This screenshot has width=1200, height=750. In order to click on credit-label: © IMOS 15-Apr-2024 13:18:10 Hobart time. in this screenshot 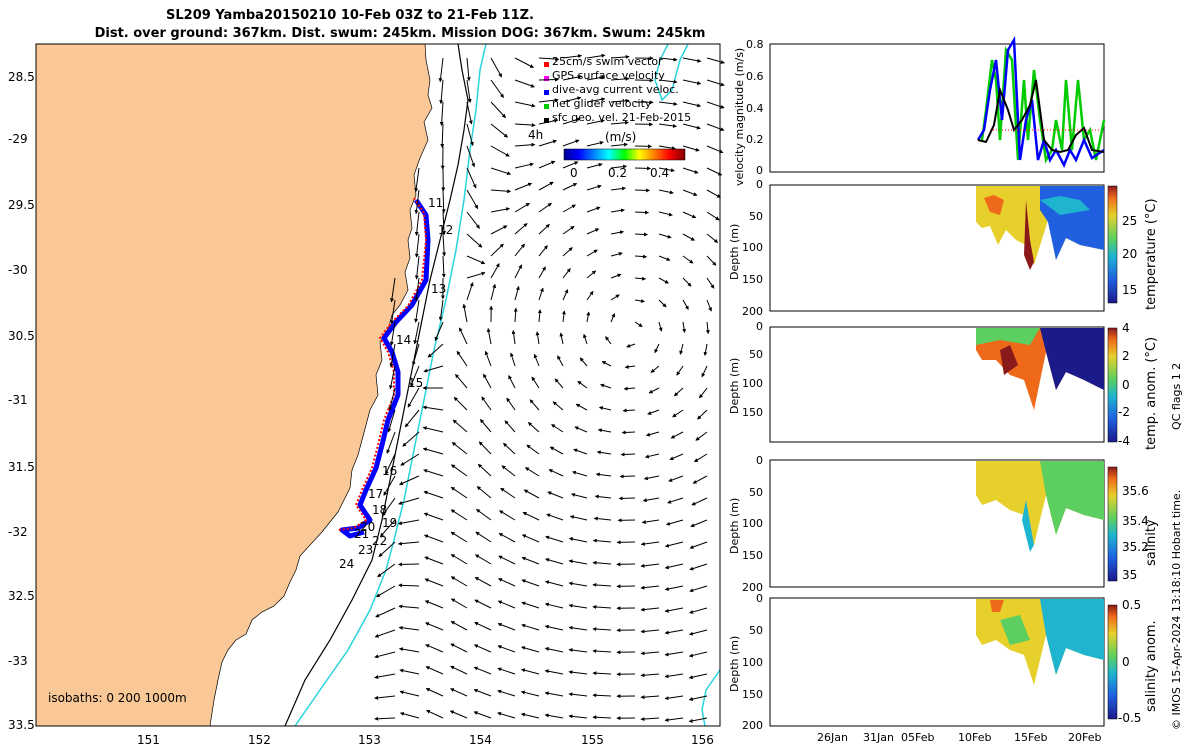, I will do `click(1176, 609)`.